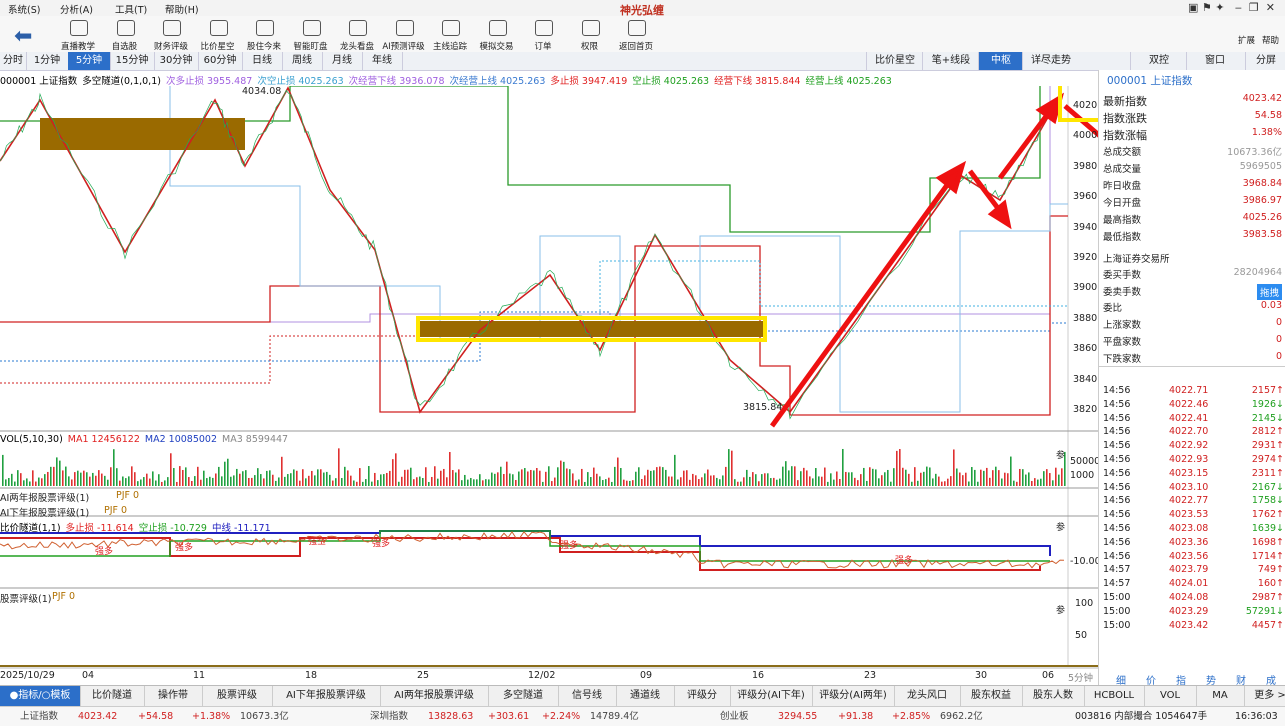  Describe the element at coordinates (356, 47) in the screenshot. I see `toolbar-button: 龙头看盘` at that location.